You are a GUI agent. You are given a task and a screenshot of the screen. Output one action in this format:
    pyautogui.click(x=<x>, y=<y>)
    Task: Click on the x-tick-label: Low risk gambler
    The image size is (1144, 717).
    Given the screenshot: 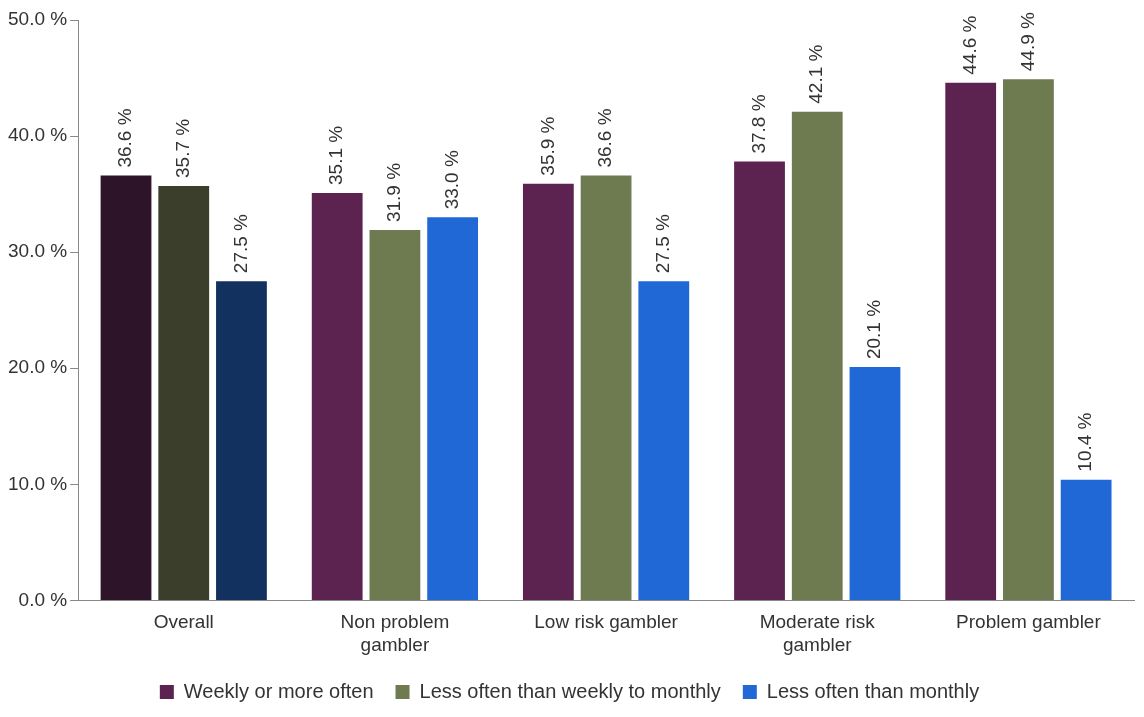 What is the action you would take?
    pyautogui.click(x=606, y=622)
    